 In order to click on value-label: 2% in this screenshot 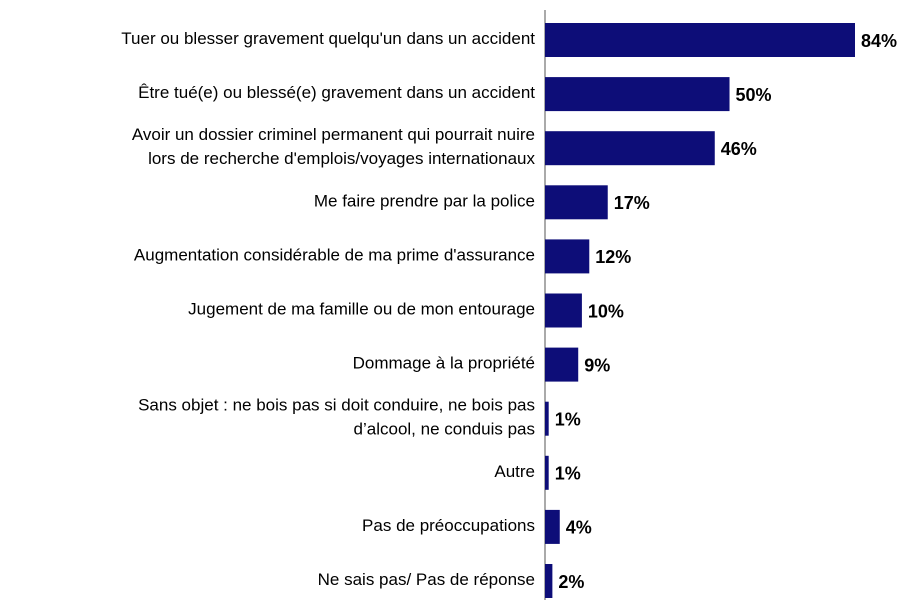, I will do `click(571, 582)`.